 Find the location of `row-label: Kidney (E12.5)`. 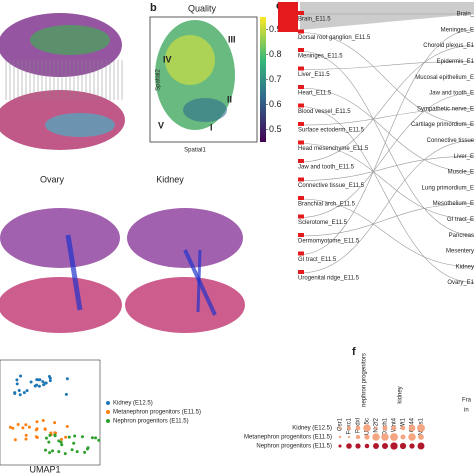

row-label: Kidney (E12.5) is located at coordinates (312, 429).